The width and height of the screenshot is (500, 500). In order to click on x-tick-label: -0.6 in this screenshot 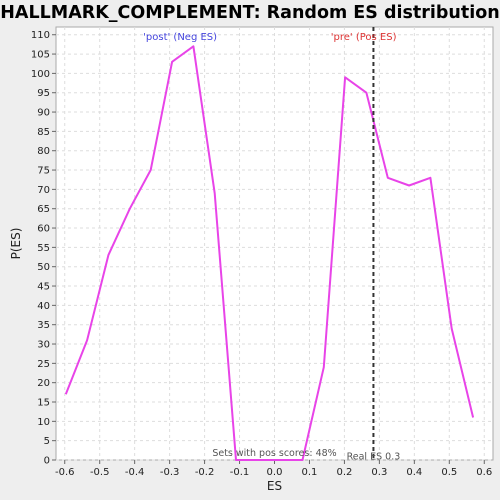, I will do `click(65, 472)`.